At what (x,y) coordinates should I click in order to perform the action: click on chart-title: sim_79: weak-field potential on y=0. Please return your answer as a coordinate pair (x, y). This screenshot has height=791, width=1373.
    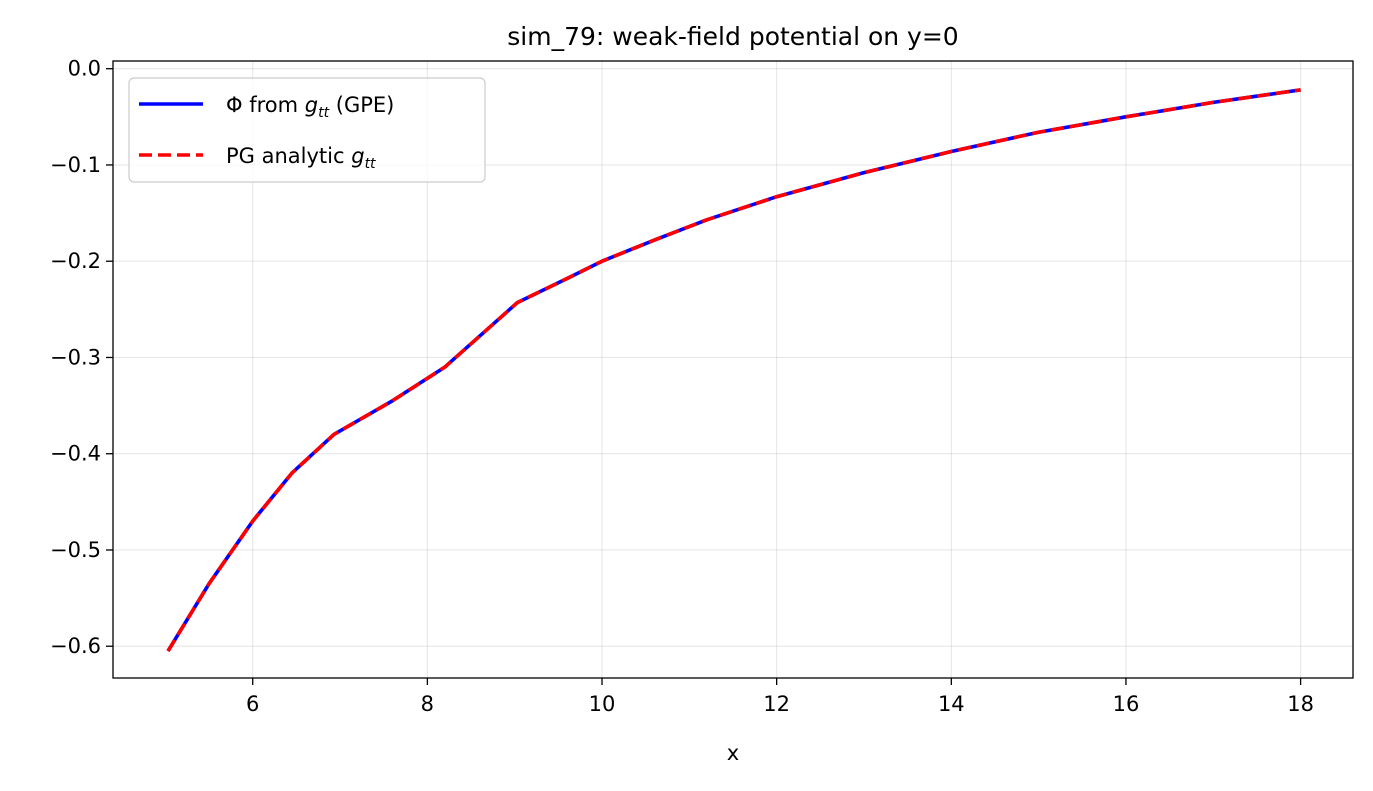
    Looking at the image, I should click on (732, 36).